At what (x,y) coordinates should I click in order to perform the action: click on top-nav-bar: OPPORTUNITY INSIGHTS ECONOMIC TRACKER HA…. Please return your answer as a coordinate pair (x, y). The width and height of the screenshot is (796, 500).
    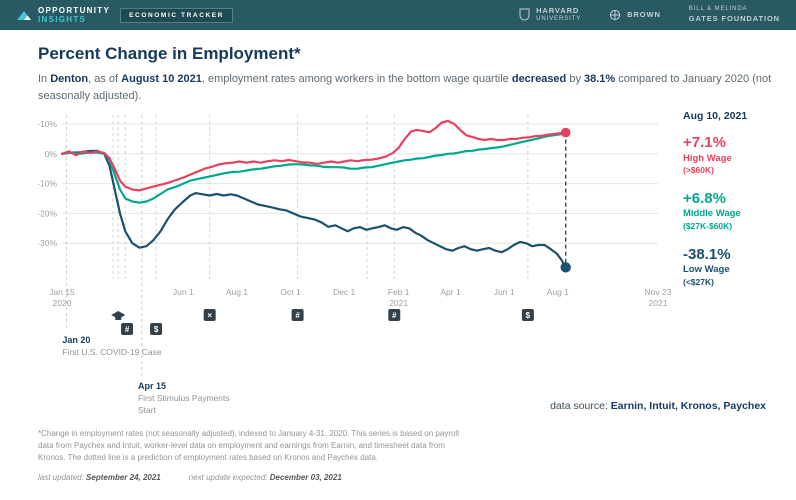
    Looking at the image, I should click on (398, 15).